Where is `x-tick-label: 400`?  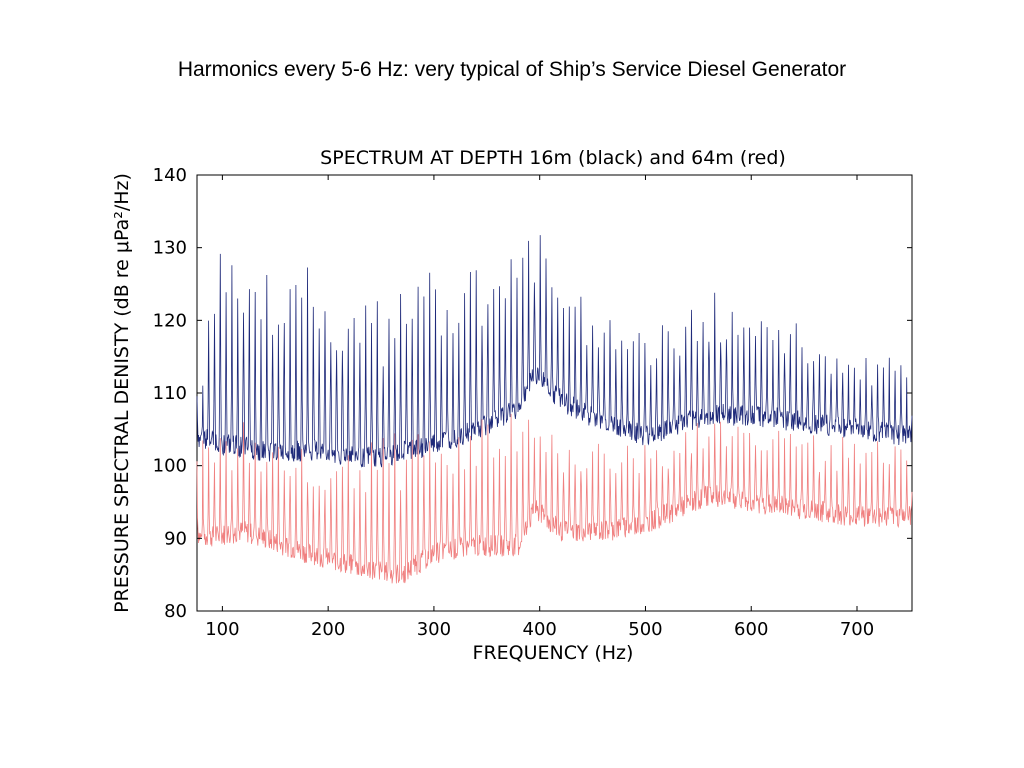
x-tick-label: 400 is located at coordinates (540, 629).